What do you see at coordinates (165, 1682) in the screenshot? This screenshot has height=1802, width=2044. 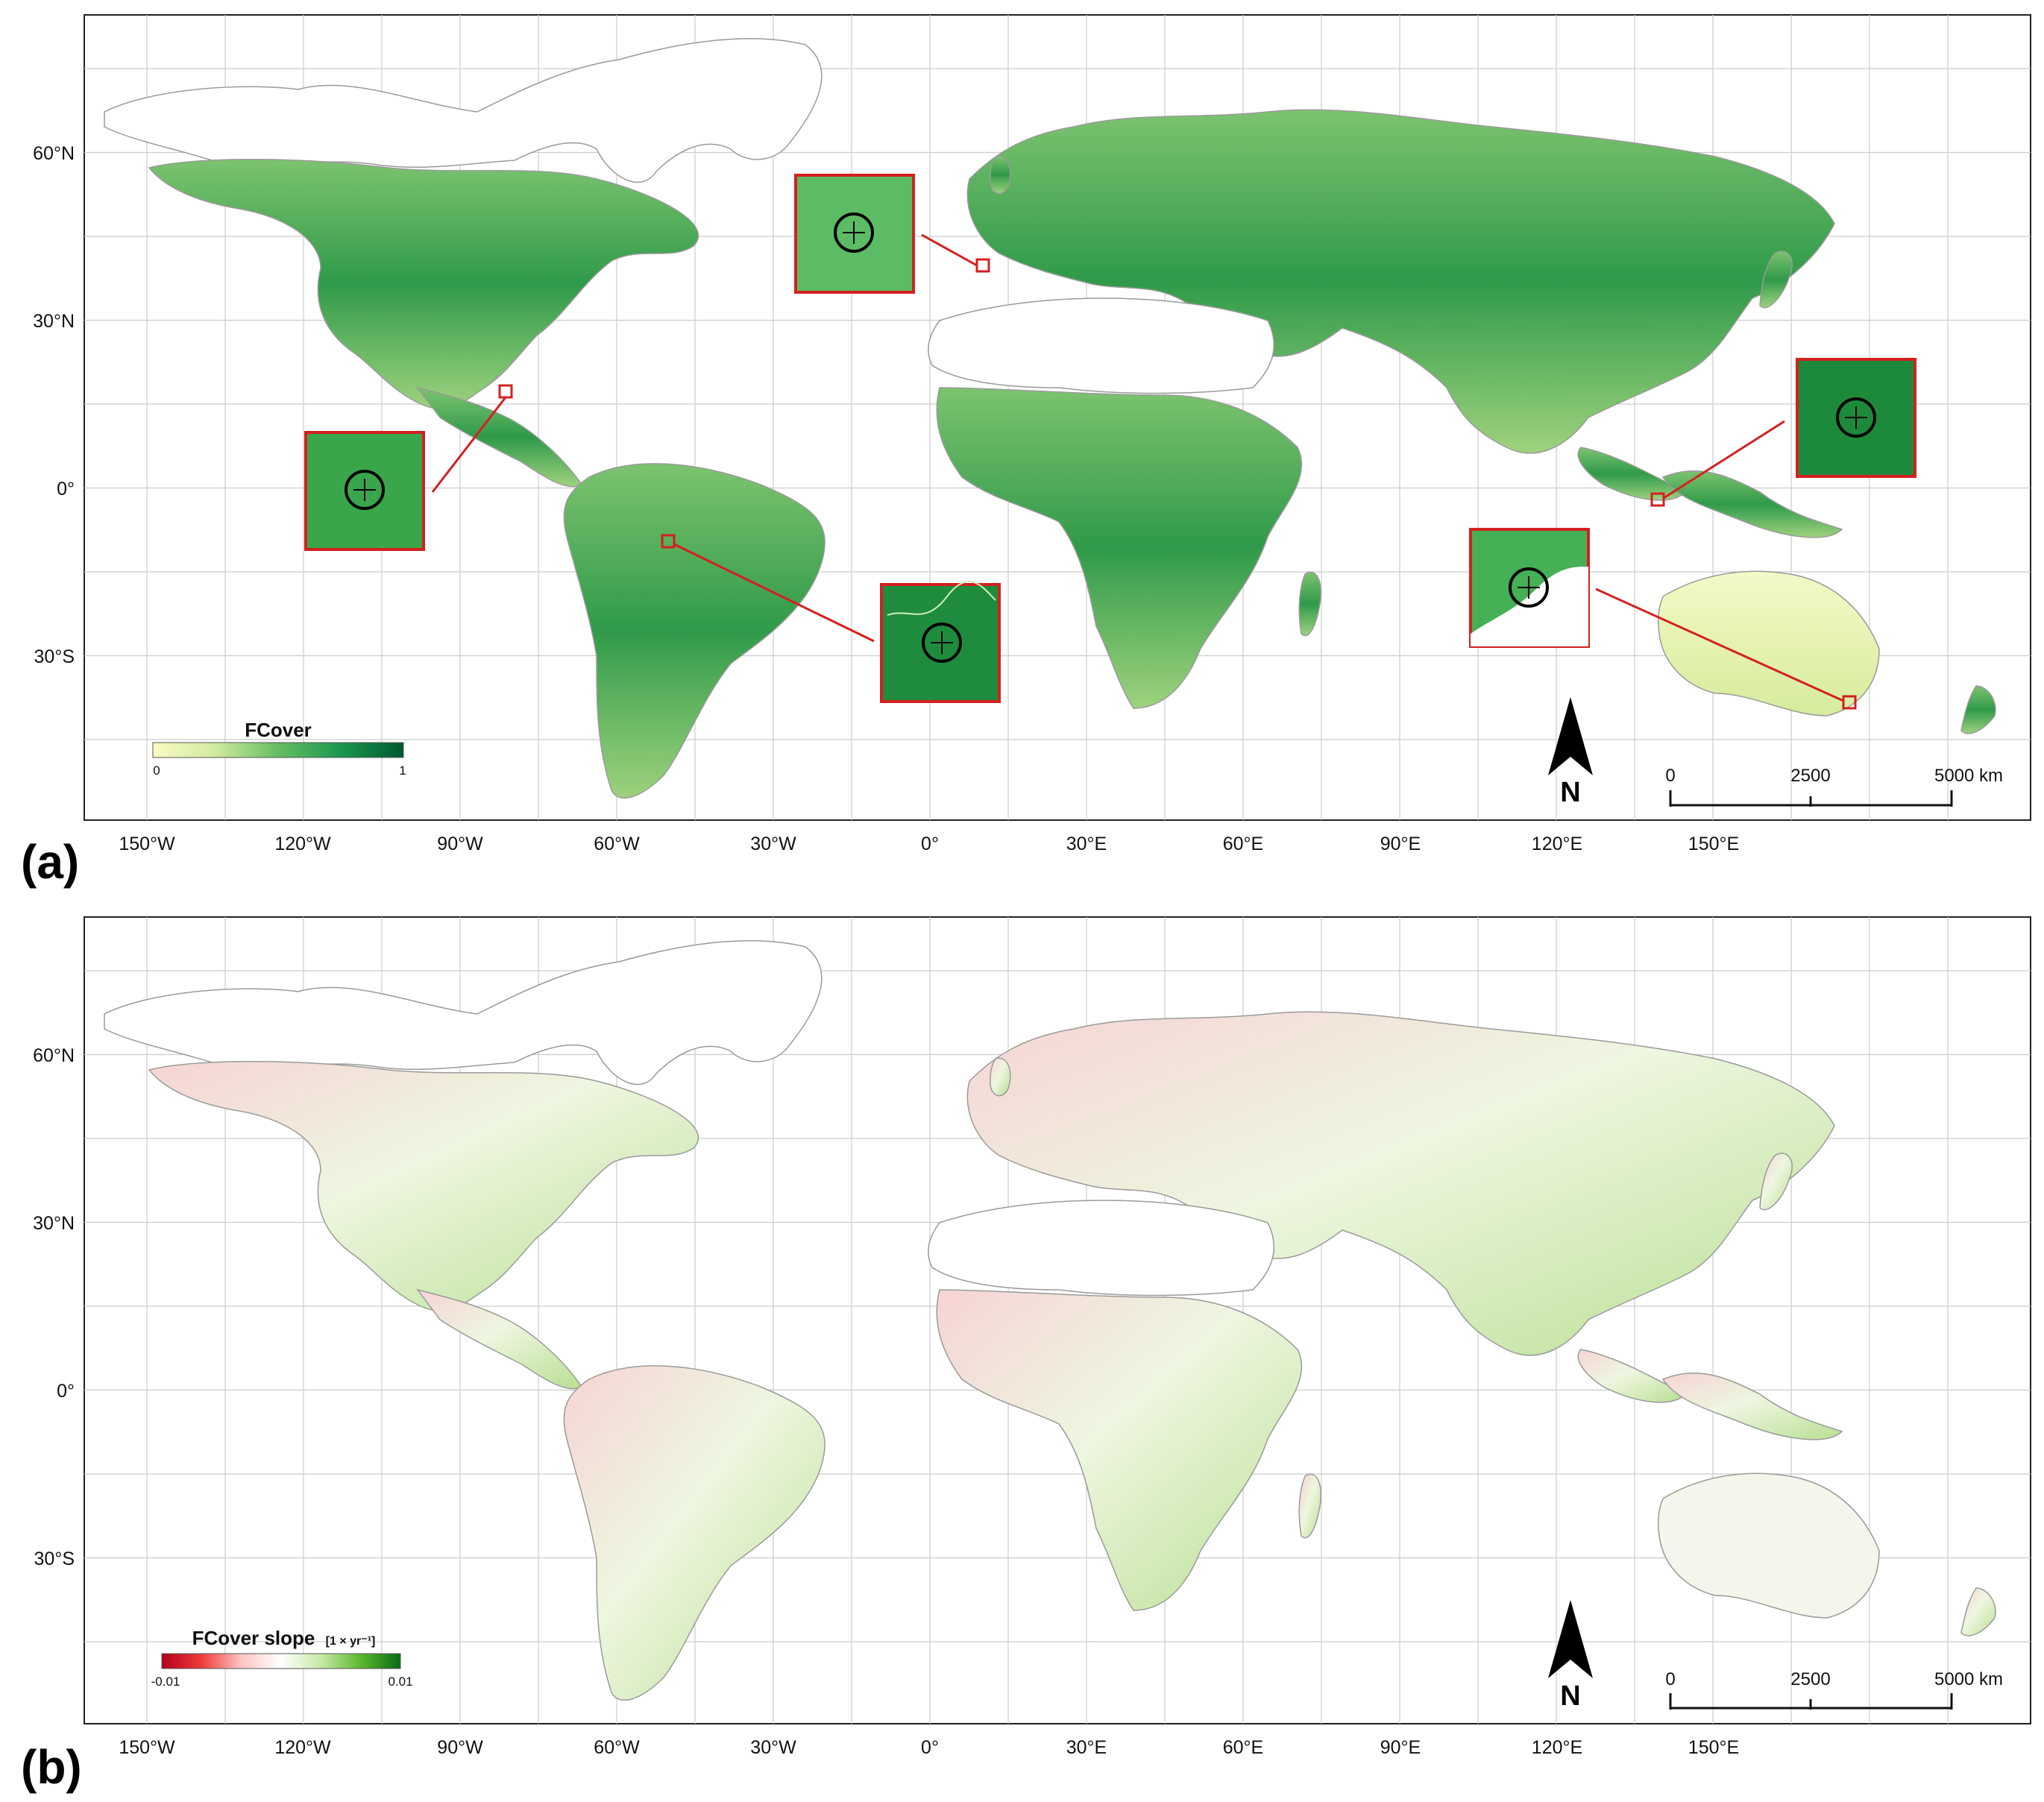 I see `legend-min-label: -0.01` at bounding box center [165, 1682].